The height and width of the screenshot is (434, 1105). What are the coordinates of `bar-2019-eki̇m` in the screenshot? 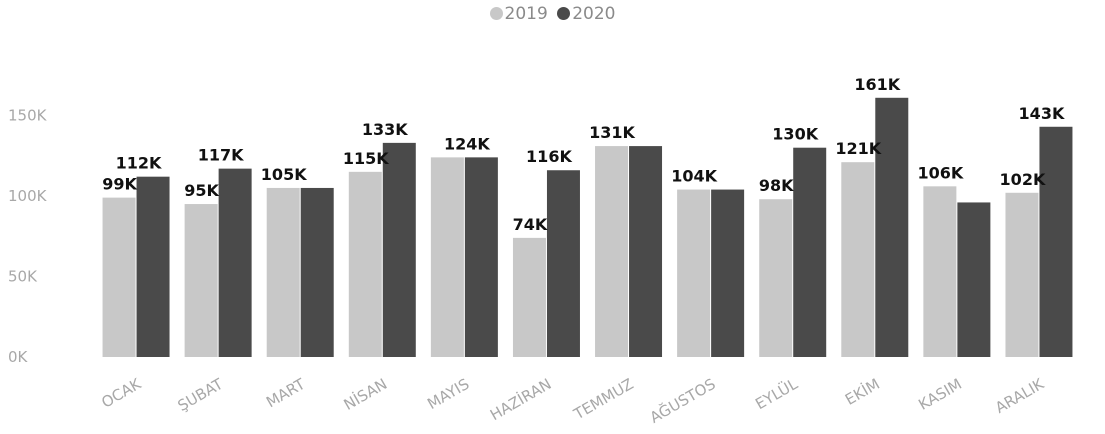 It's located at (858, 259).